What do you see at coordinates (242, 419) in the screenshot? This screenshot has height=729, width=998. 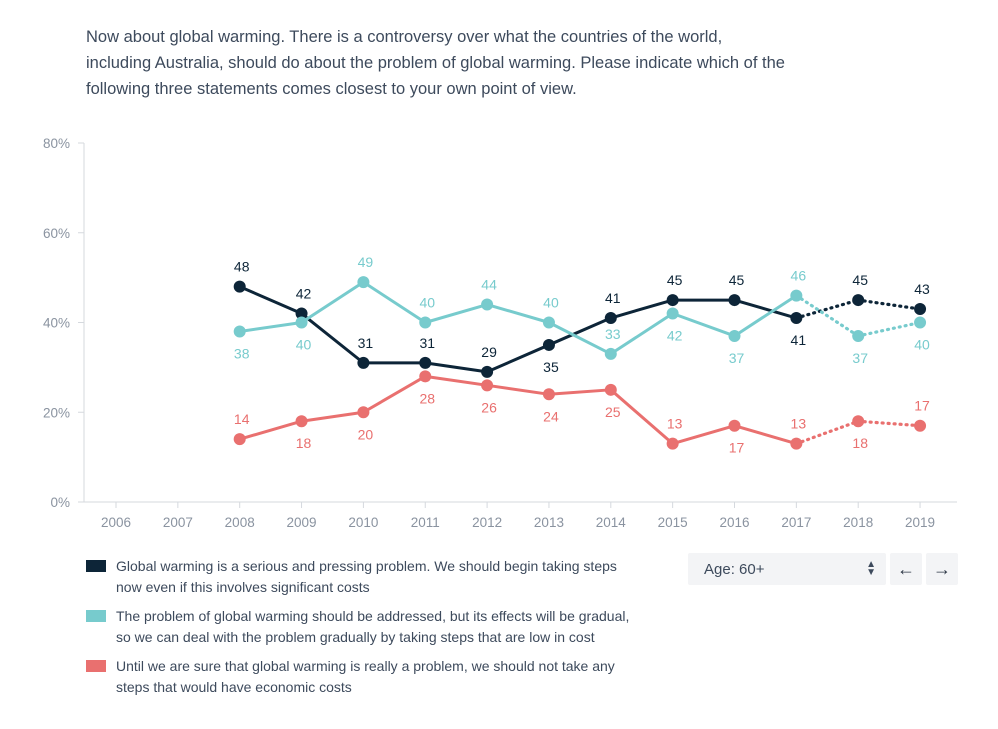 I see `data-label: 14` at bounding box center [242, 419].